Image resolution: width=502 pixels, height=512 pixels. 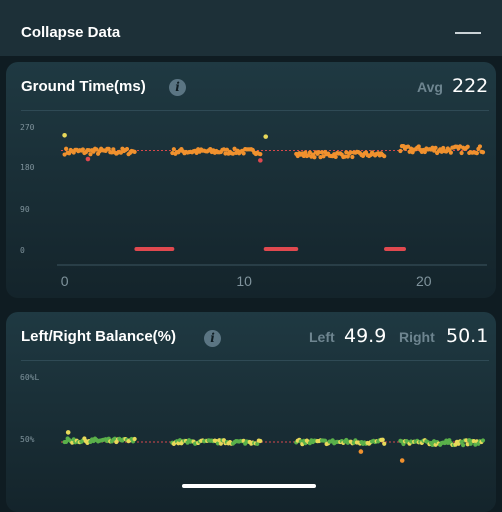 What do you see at coordinates (251, 28) in the screenshot?
I see `collapse-data-header: Collapse Data` at bounding box center [251, 28].